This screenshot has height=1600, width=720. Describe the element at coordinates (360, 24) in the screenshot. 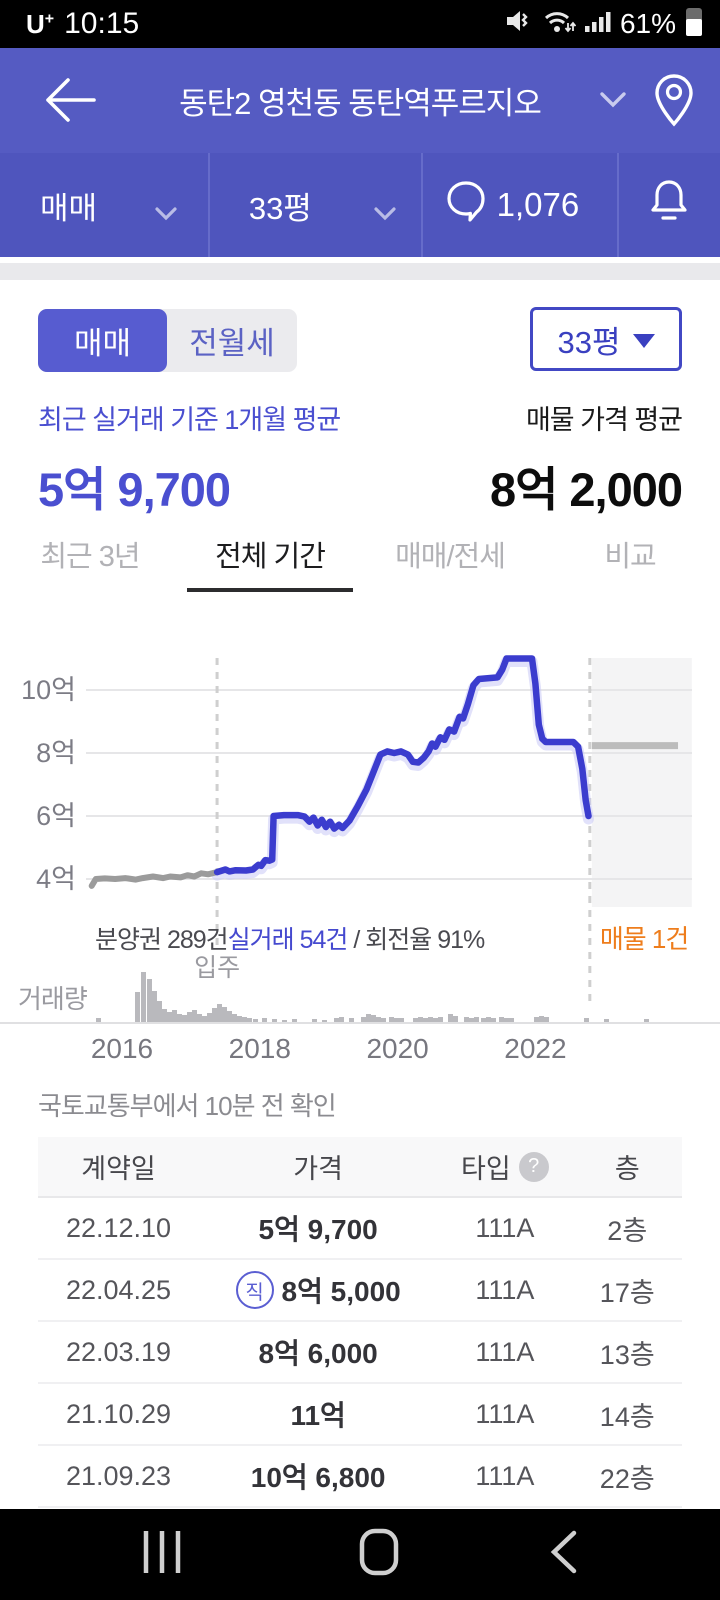

I see `status-bar: U+ 10:15 61%` at that location.